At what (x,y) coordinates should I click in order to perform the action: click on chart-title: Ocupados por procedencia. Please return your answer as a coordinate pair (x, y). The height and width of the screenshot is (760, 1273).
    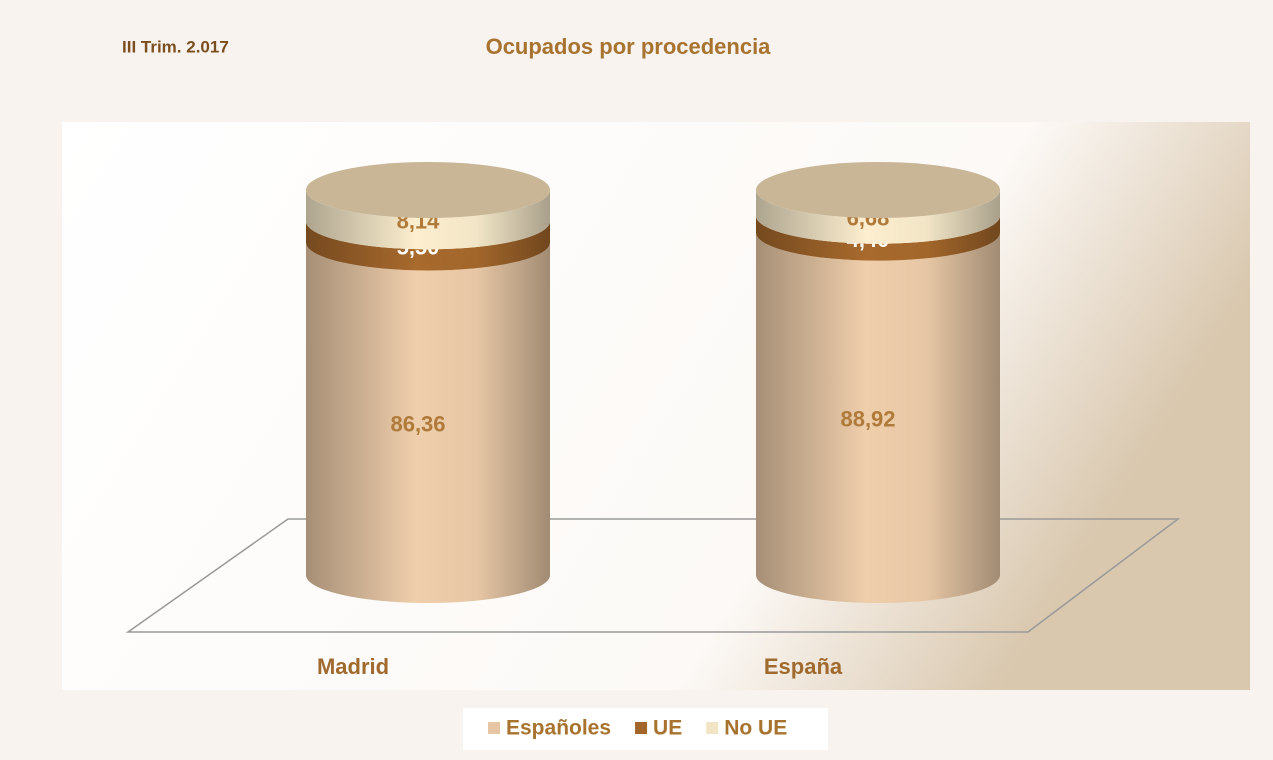
    Looking at the image, I should click on (629, 46).